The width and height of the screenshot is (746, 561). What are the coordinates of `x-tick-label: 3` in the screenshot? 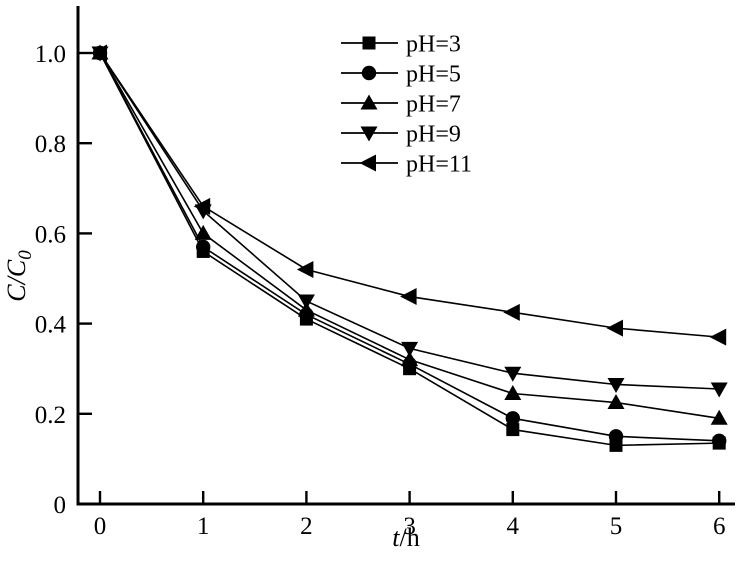 It's located at (409, 526).